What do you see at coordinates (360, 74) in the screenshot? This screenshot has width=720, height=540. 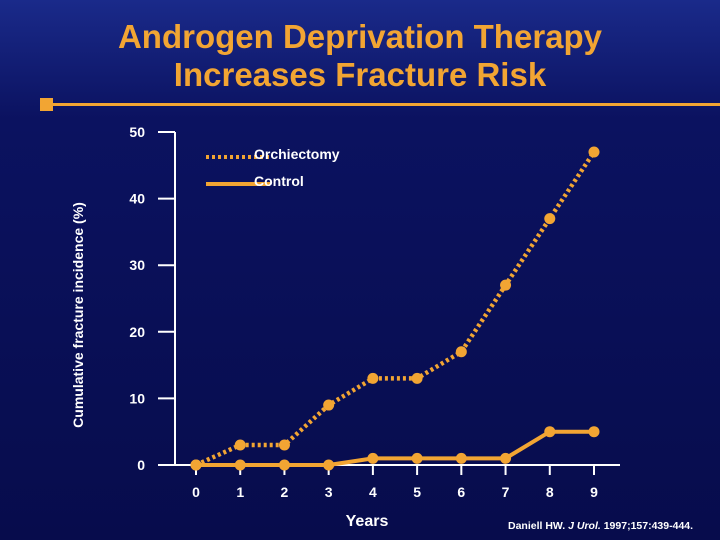 I see `title-line-2: Increases Fracture Risk` at bounding box center [360, 74].